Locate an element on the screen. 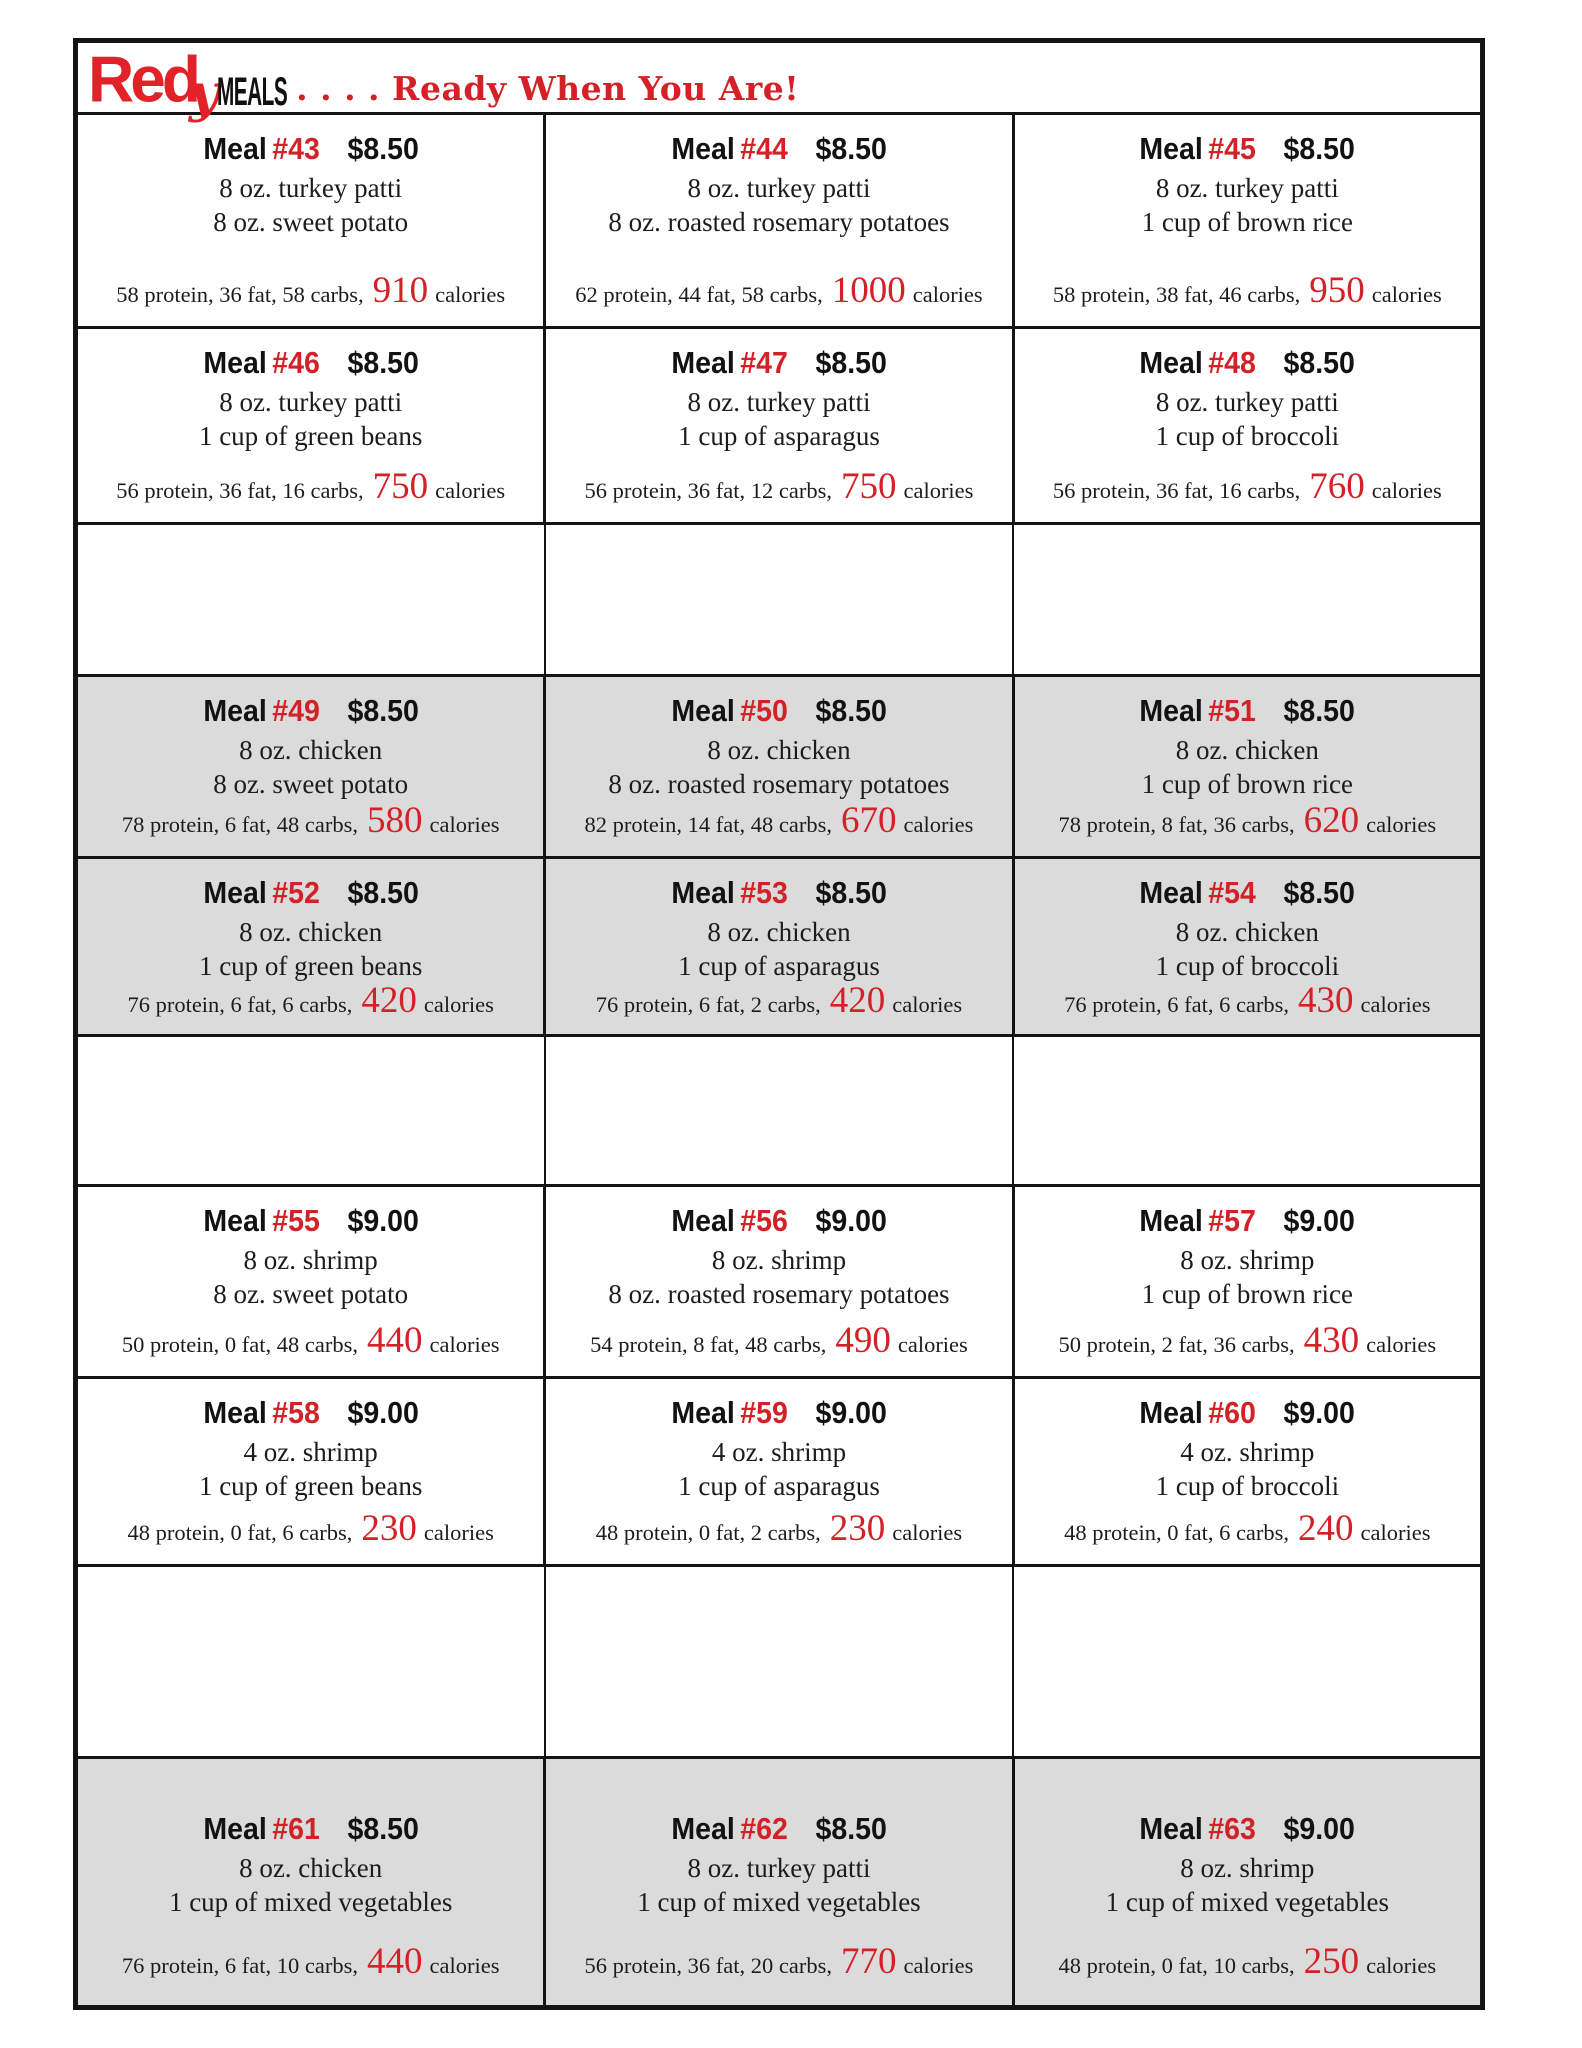 This screenshot has height=2048, width=1582. nutrition-macros: 48 protein, 0 fat, 6 carbs, is located at coordinates (240, 1532).